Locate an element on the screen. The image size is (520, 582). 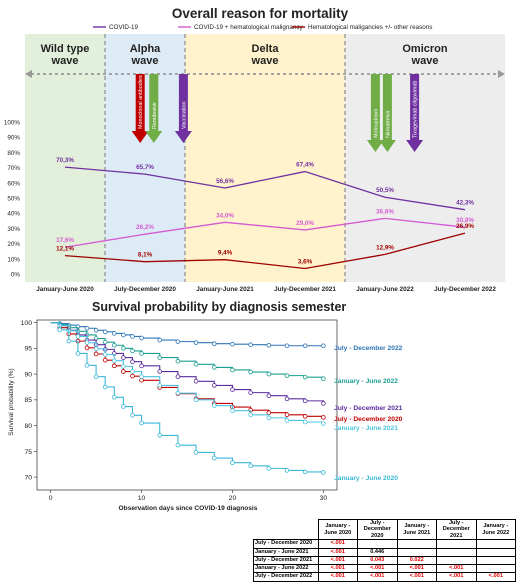
y-tick-label: 20% is located at coordinates (13, 244).